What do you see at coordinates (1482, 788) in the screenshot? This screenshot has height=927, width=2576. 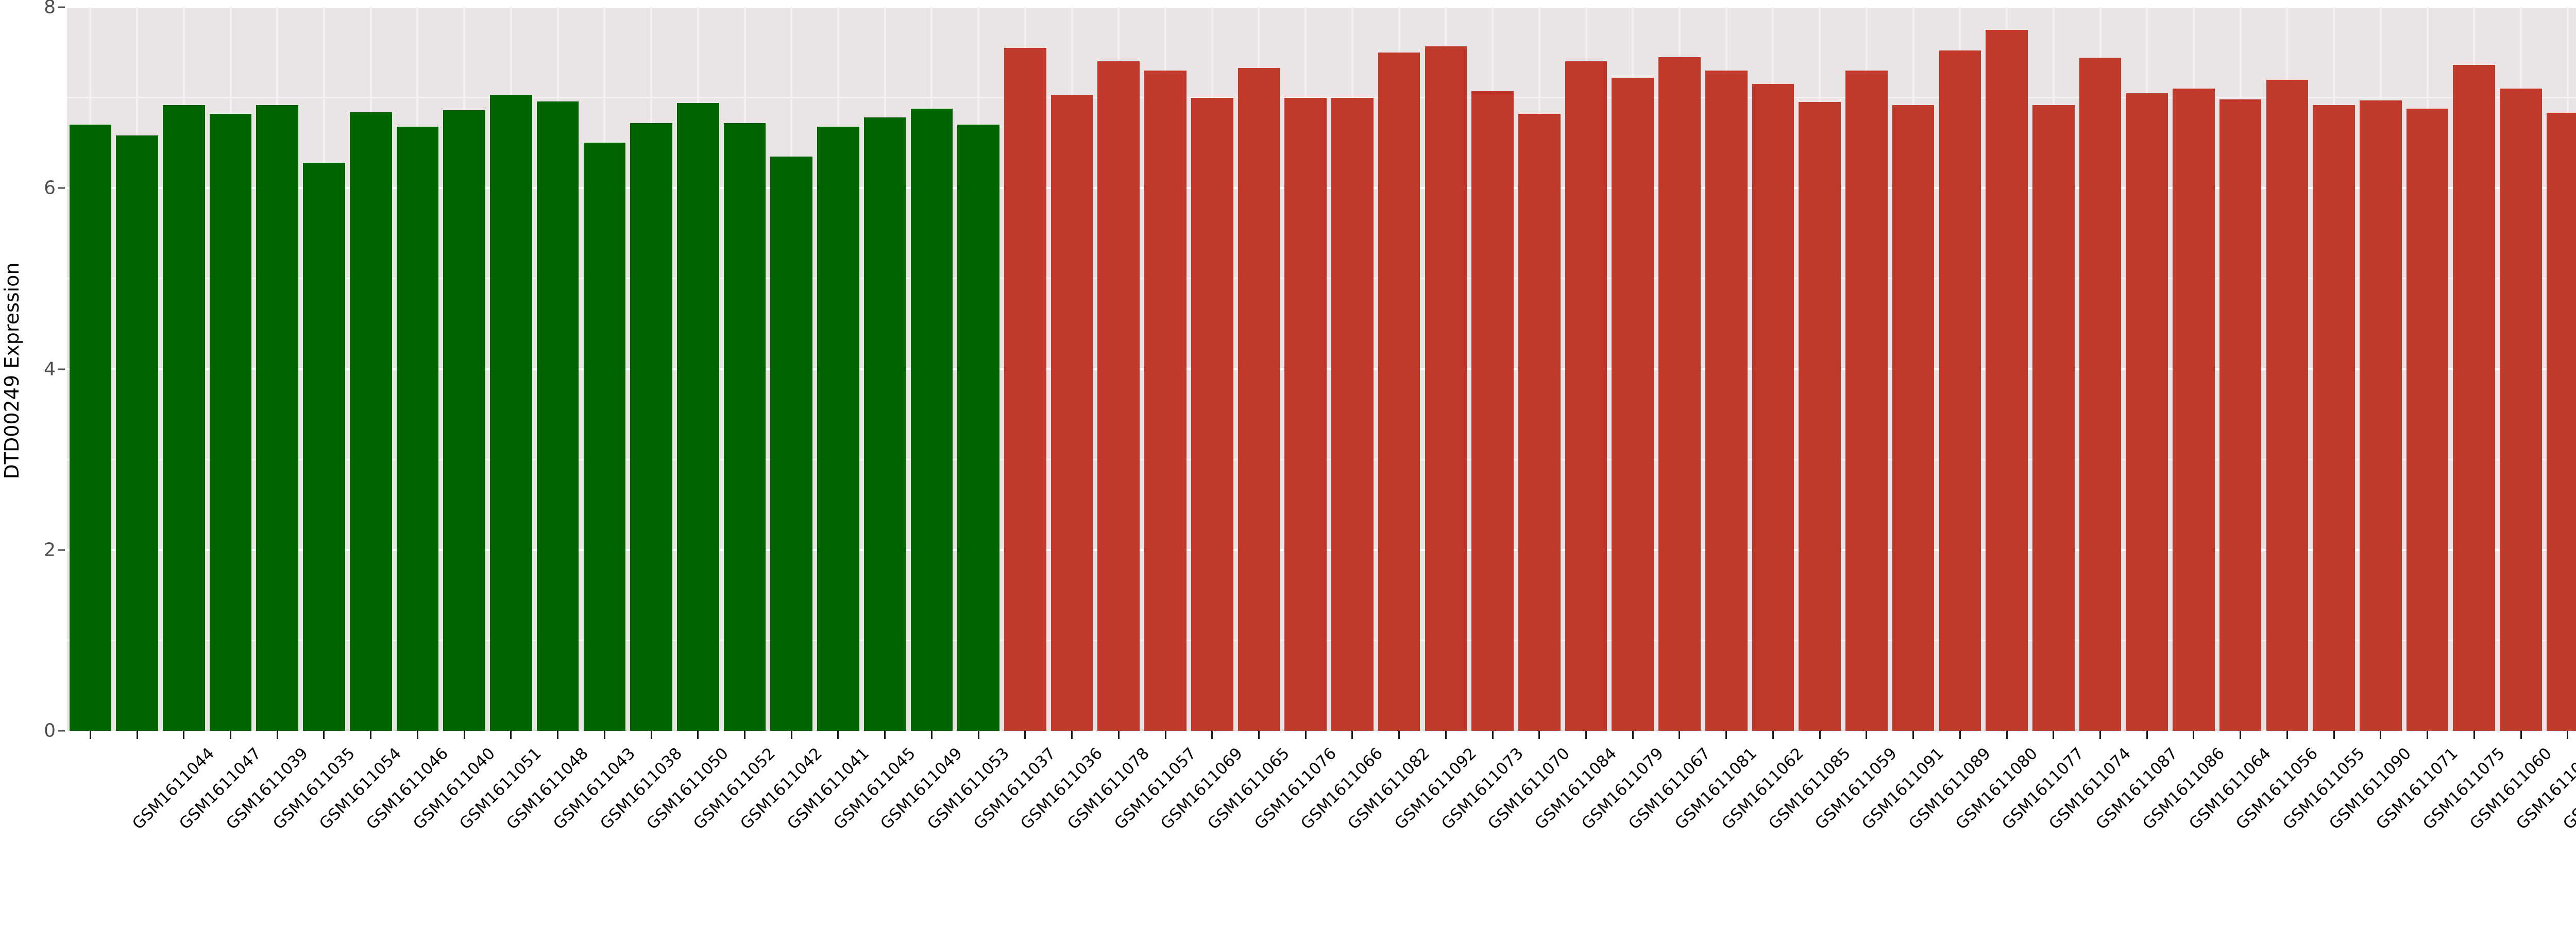 I see `x-axis-tick-label: GSM1611073` at bounding box center [1482, 788].